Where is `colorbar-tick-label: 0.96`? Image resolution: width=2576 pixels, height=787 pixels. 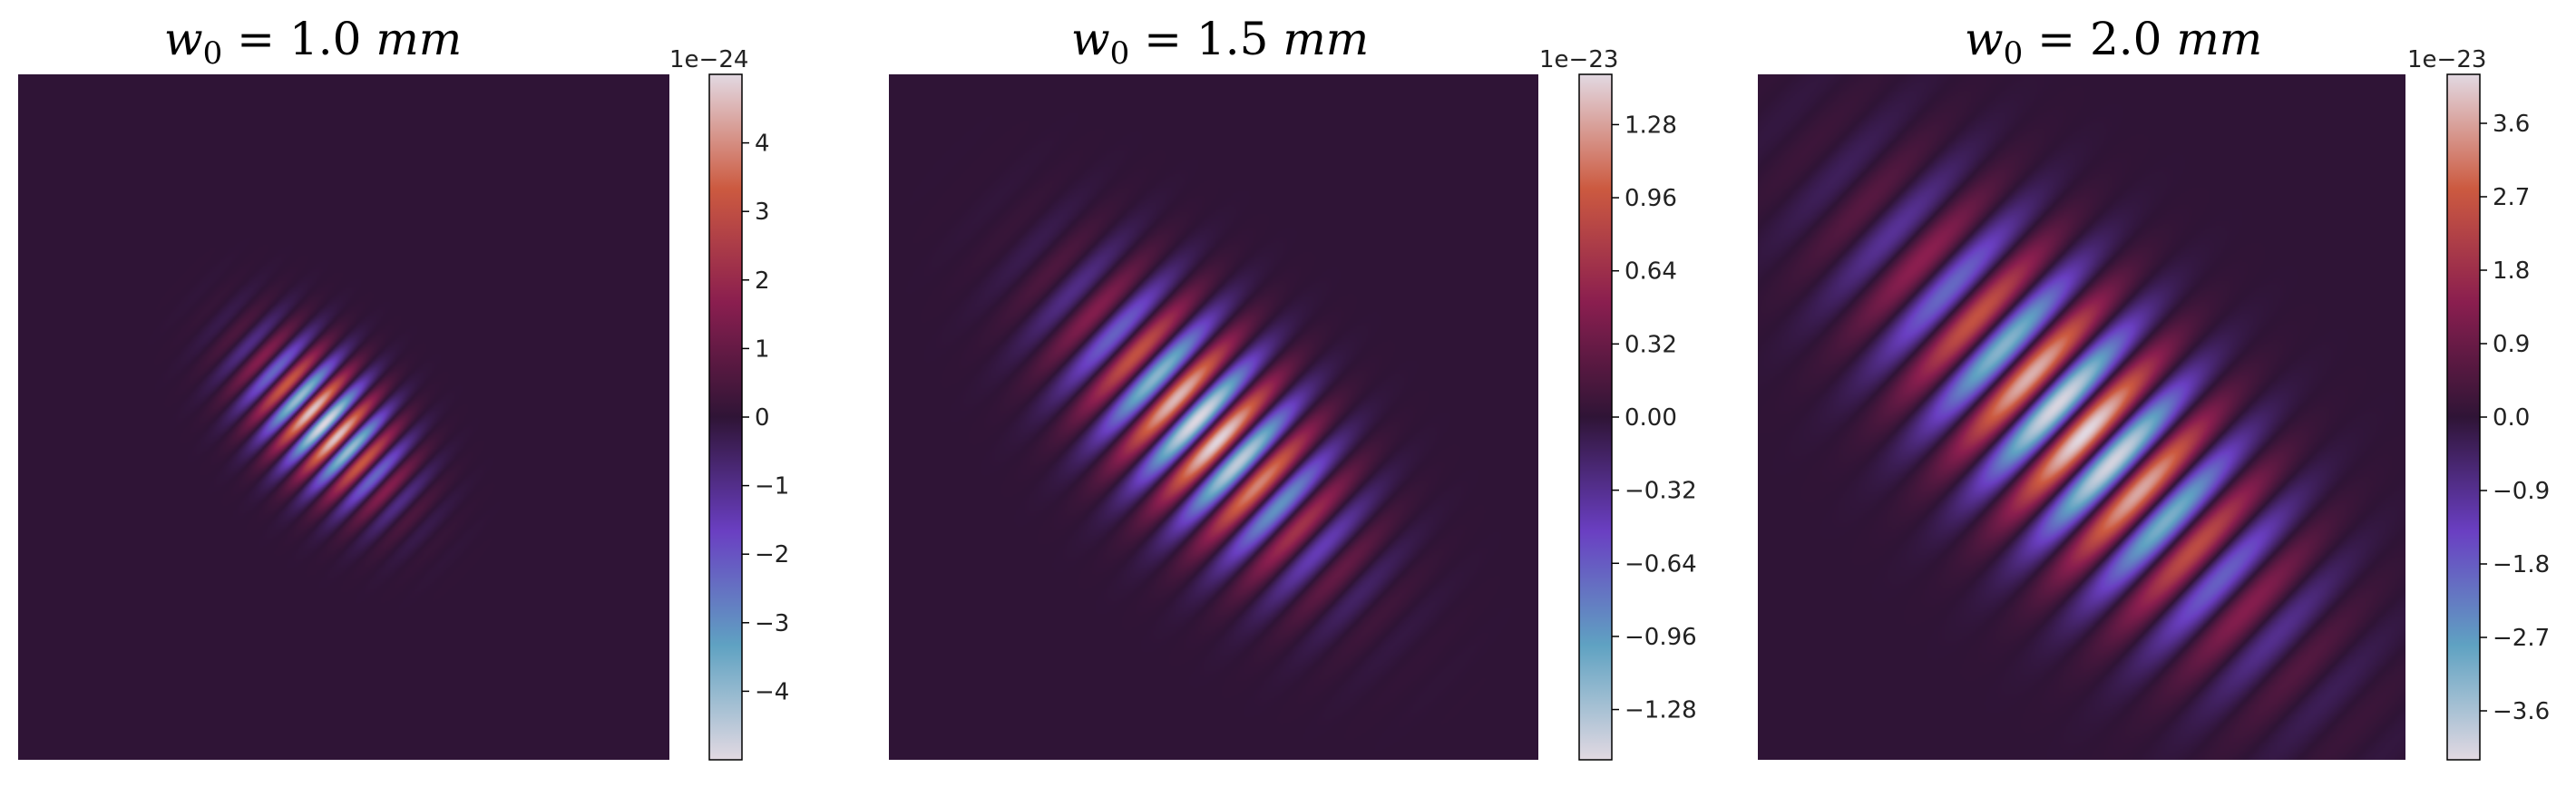
colorbar-tick-label: 0.96 is located at coordinates (1651, 198).